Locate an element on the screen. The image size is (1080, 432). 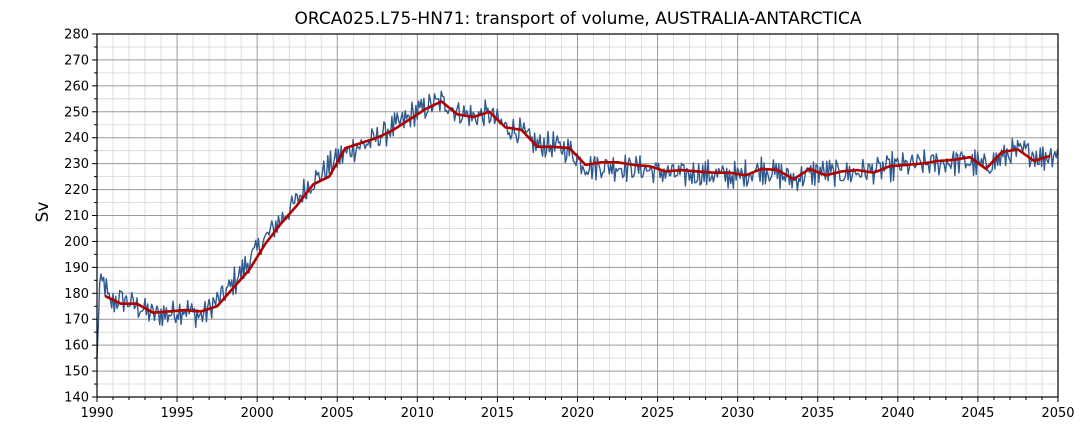
x-tick-label: 2020 is located at coordinates (577, 413).